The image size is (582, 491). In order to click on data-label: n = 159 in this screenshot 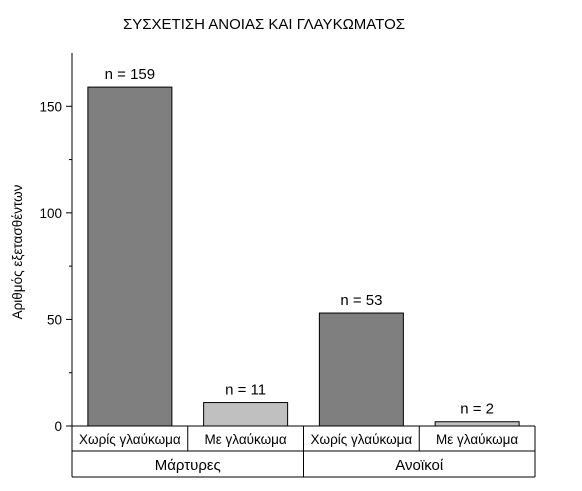, I will do `click(130, 74)`.